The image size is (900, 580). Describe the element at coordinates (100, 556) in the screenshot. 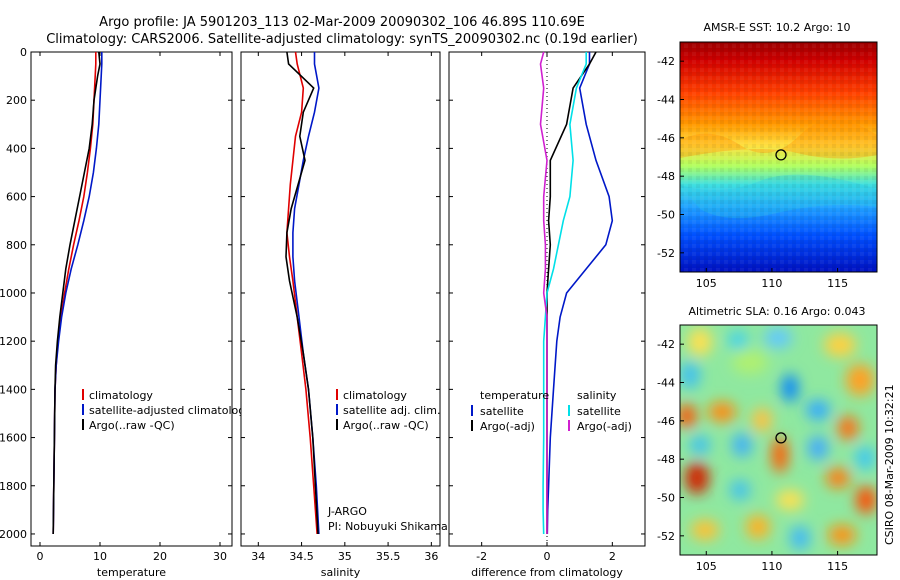

I see `x-tick-label: 10` at that location.